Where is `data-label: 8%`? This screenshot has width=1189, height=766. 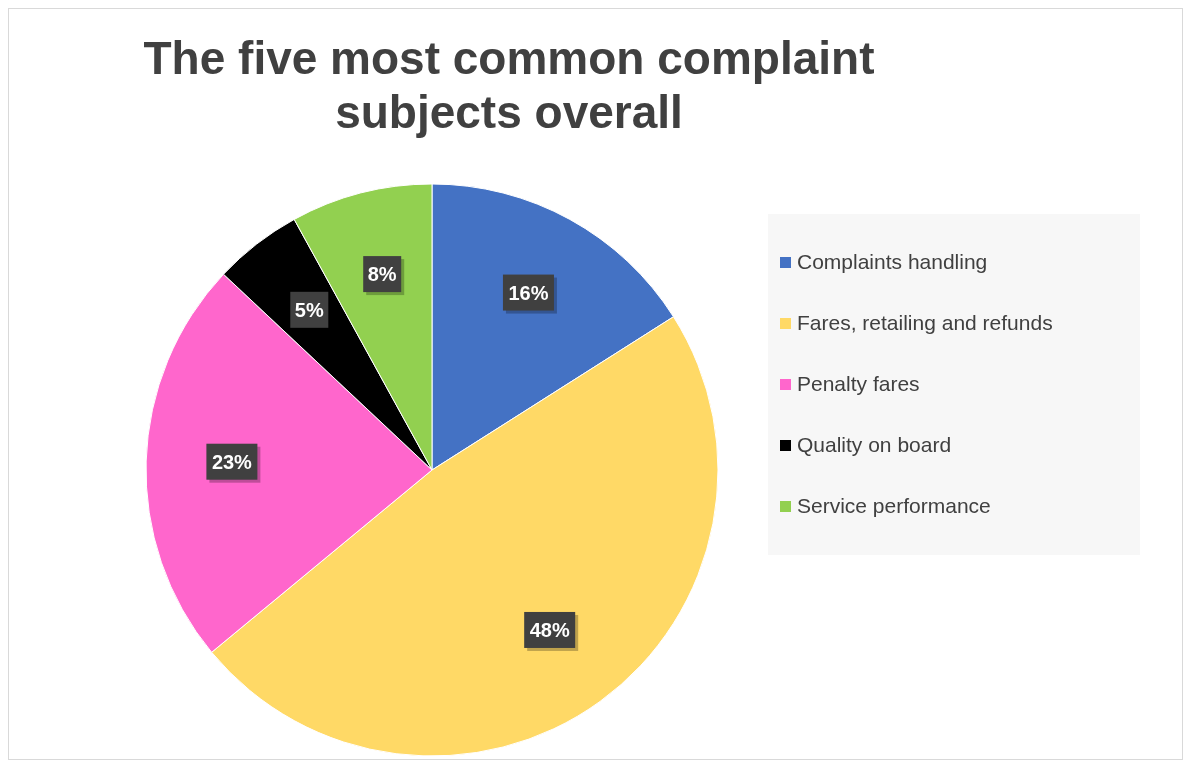
data-label: 8% is located at coordinates (382, 274).